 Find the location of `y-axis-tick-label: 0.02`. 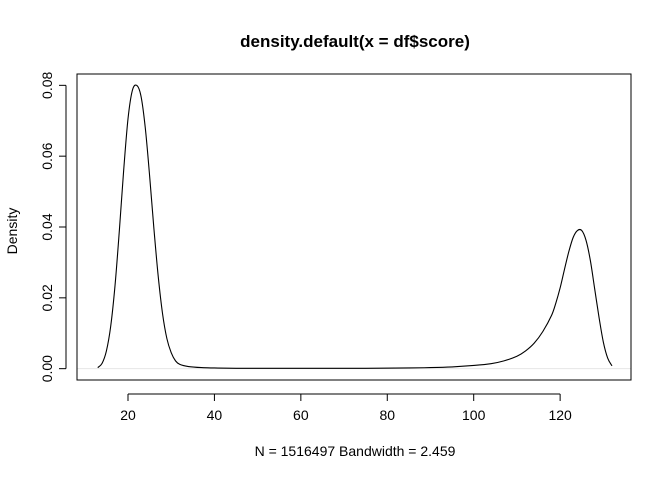

y-axis-tick-label: 0.02 is located at coordinates (47, 297).